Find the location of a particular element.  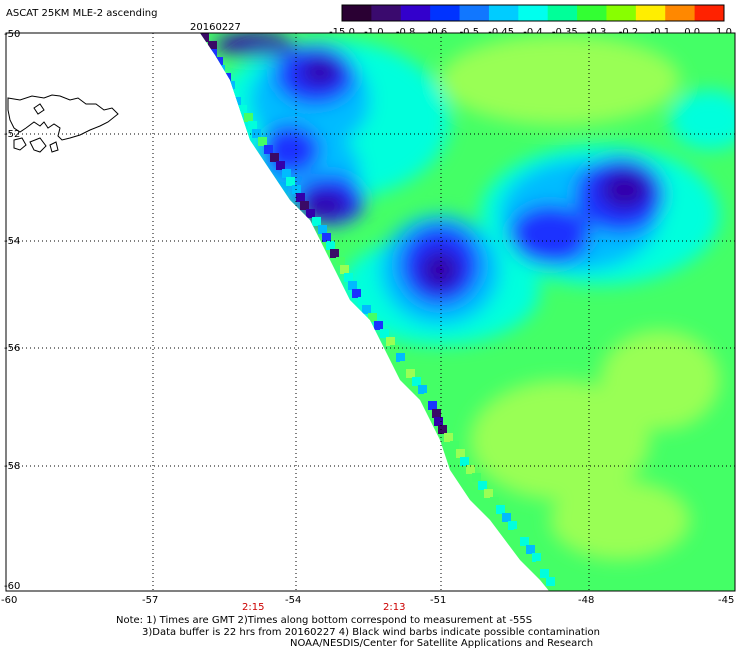

lon-tick-label: -57 is located at coordinates (150, 600).